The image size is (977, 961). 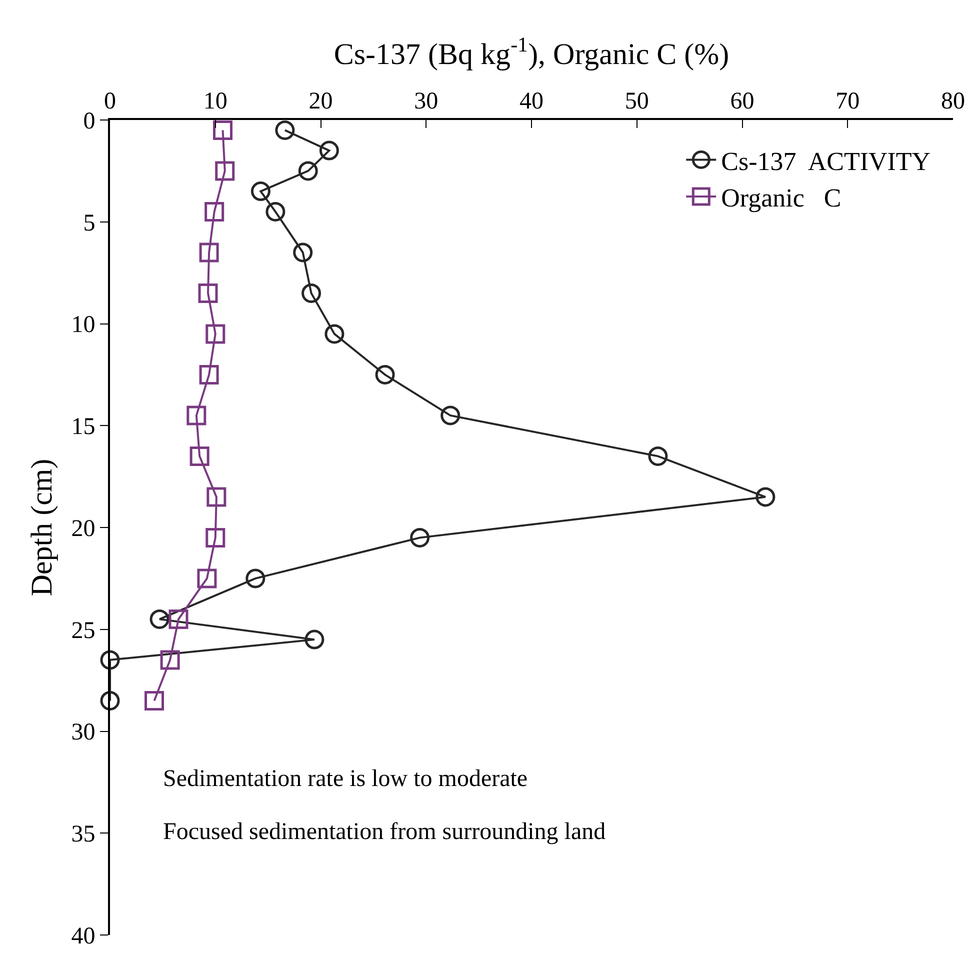 What do you see at coordinates (83, 835) in the screenshot?
I see `y-tick-label: 35` at bounding box center [83, 835].